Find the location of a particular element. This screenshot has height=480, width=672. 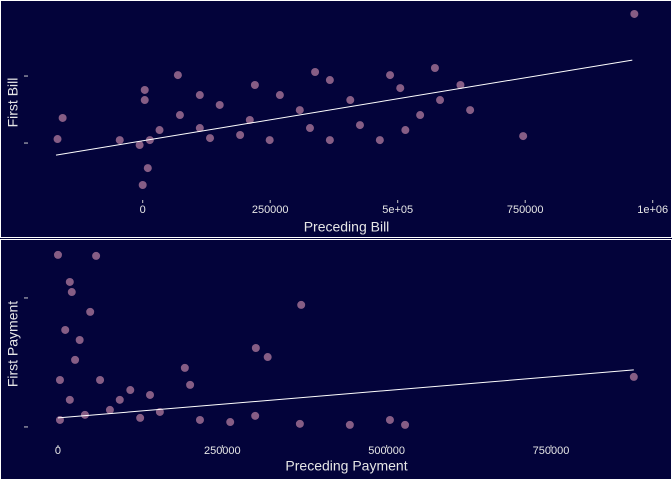

x-axis-title: Preceding Bill is located at coordinates (347, 227).